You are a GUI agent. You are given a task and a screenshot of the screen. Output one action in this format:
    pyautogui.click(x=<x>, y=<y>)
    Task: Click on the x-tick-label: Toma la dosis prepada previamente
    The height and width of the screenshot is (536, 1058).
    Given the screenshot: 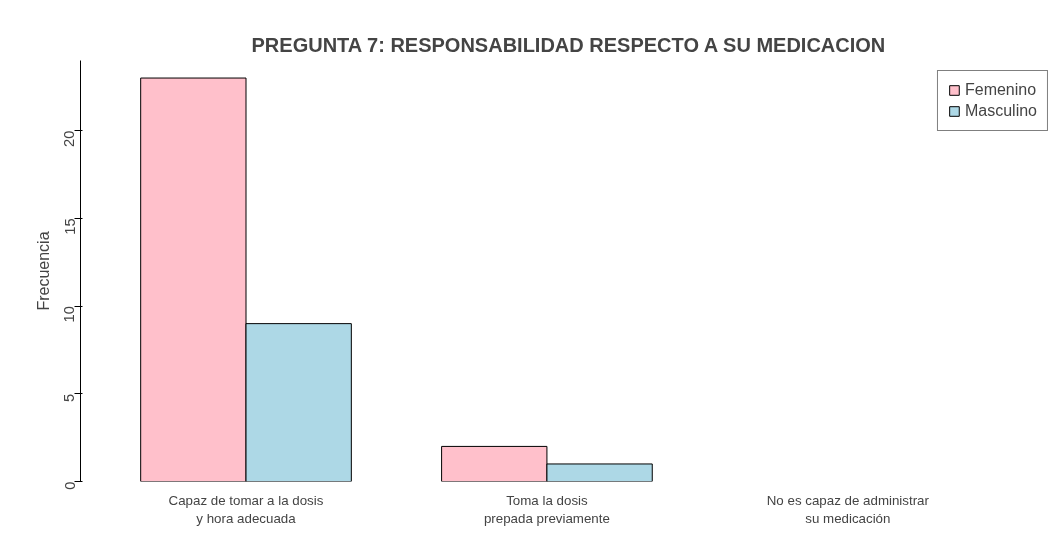 What is the action you would take?
    pyautogui.click(x=546, y=509)
    